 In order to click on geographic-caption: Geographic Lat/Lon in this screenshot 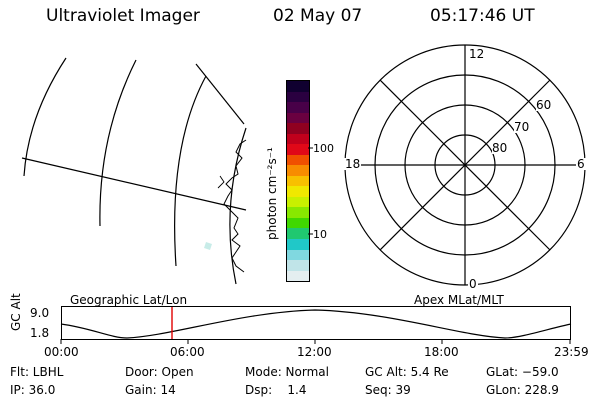, I will do `click(129, 300)`.